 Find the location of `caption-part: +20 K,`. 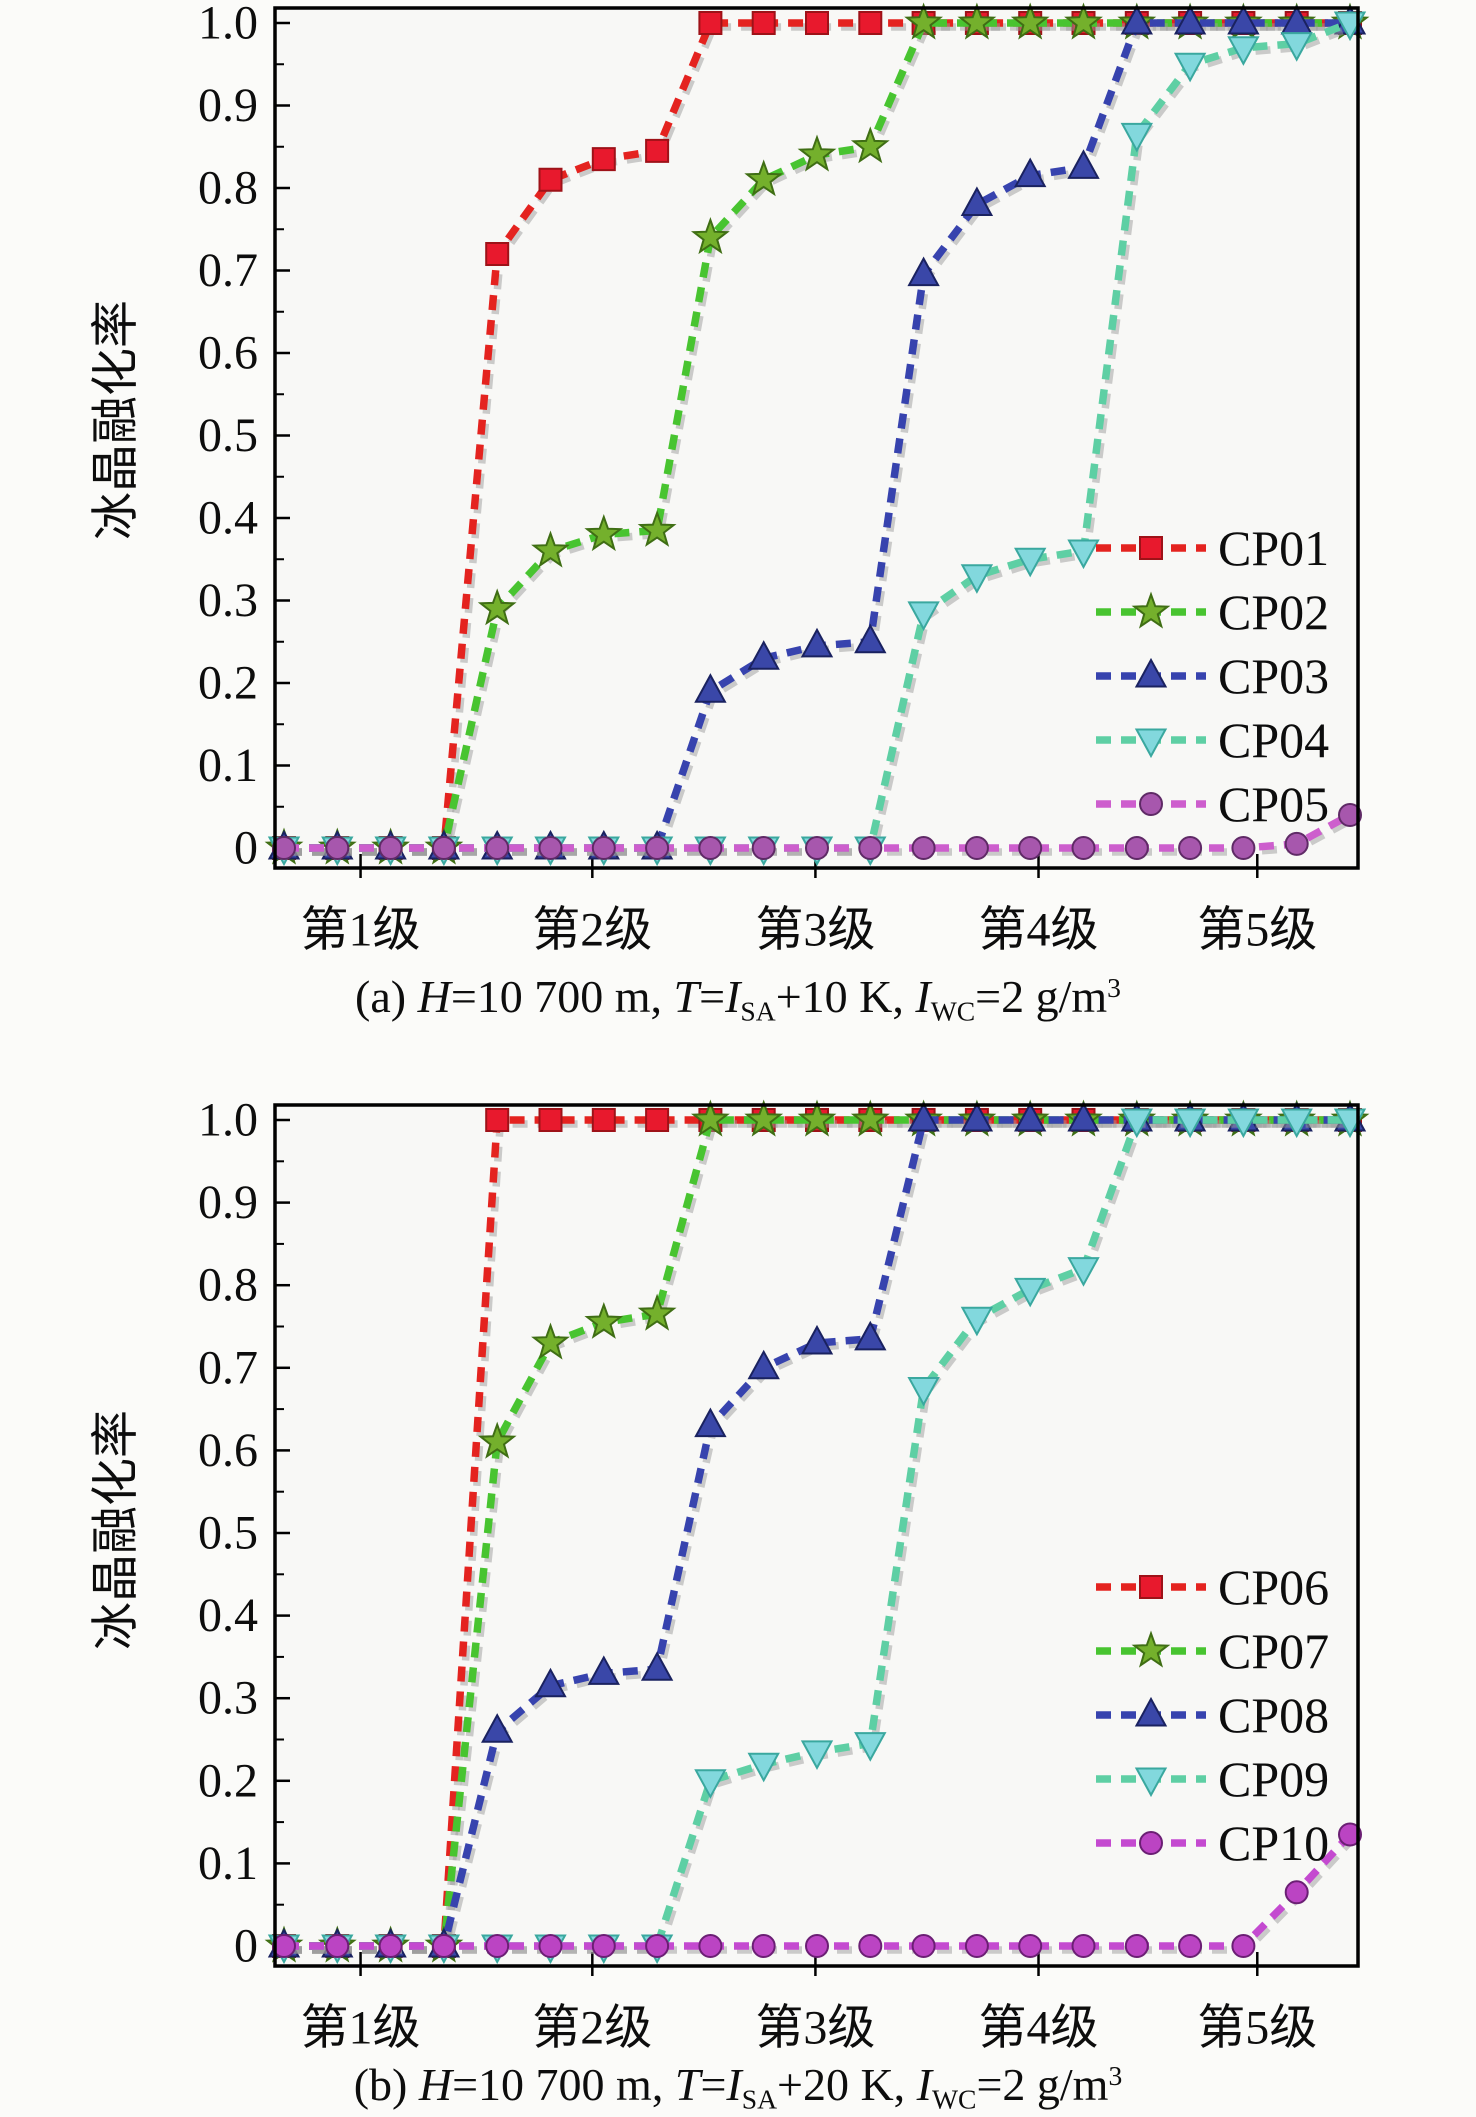

caption-part: +20 K, is located at coordinates (847, 2084).